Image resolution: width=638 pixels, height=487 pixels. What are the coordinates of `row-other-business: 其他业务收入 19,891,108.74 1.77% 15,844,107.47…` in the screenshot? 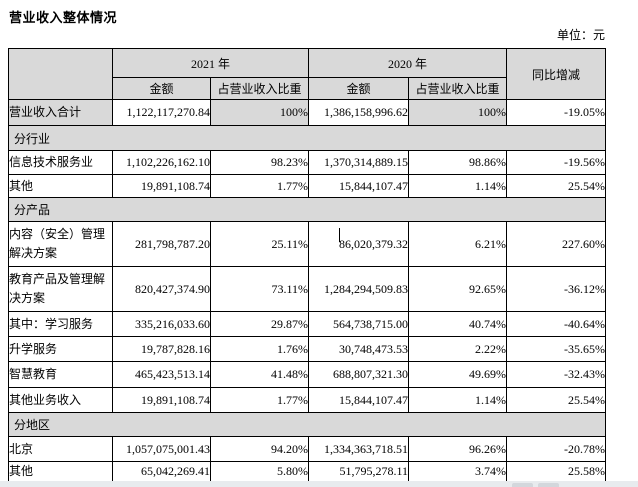 It's located at (307, 400).